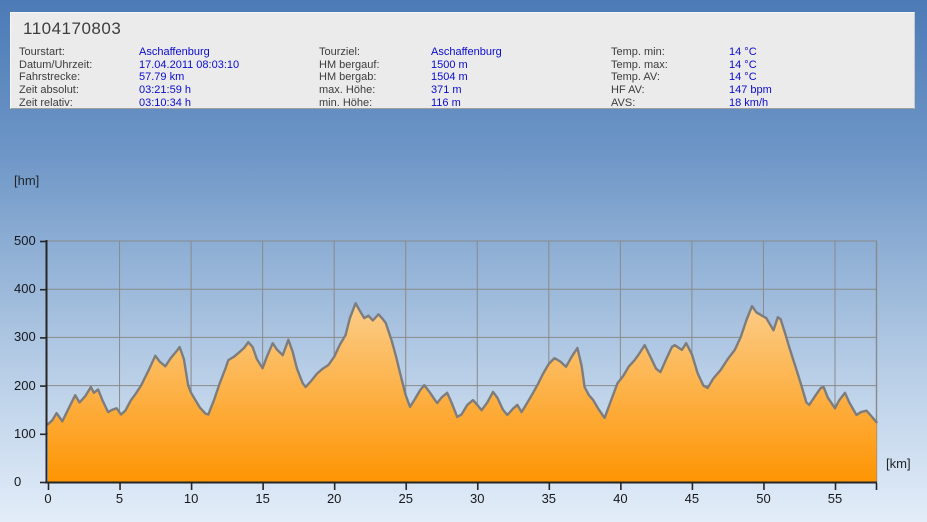 The height and width of the screenshot is (522, 927). I want to click on info-label: HF AV:, so click(628, 90).